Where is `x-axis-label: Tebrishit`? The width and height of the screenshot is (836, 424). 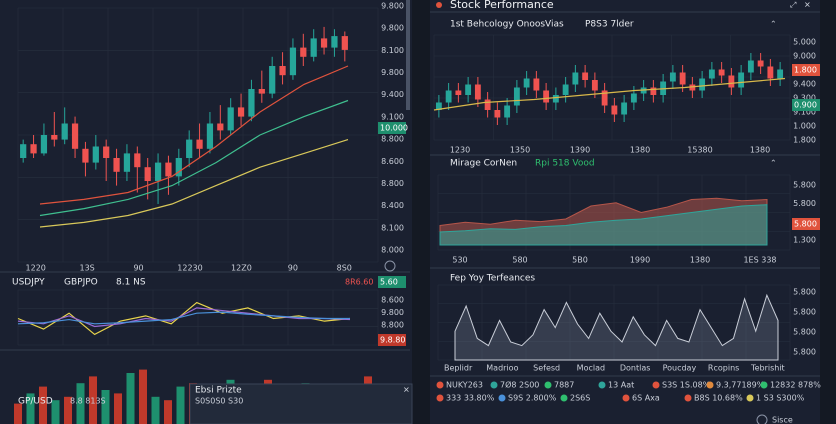
x-axis-label: Tebrishit is located at coordinates (767, 368).